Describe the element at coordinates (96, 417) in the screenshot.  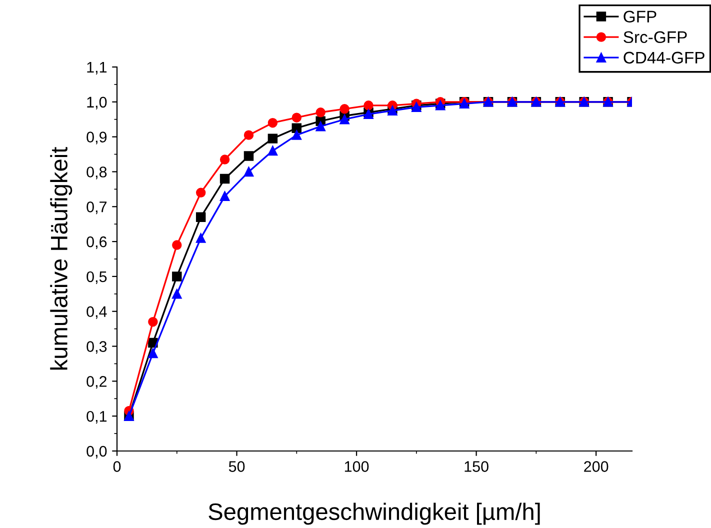
I see `y-tick-label: 0,1` at that location.